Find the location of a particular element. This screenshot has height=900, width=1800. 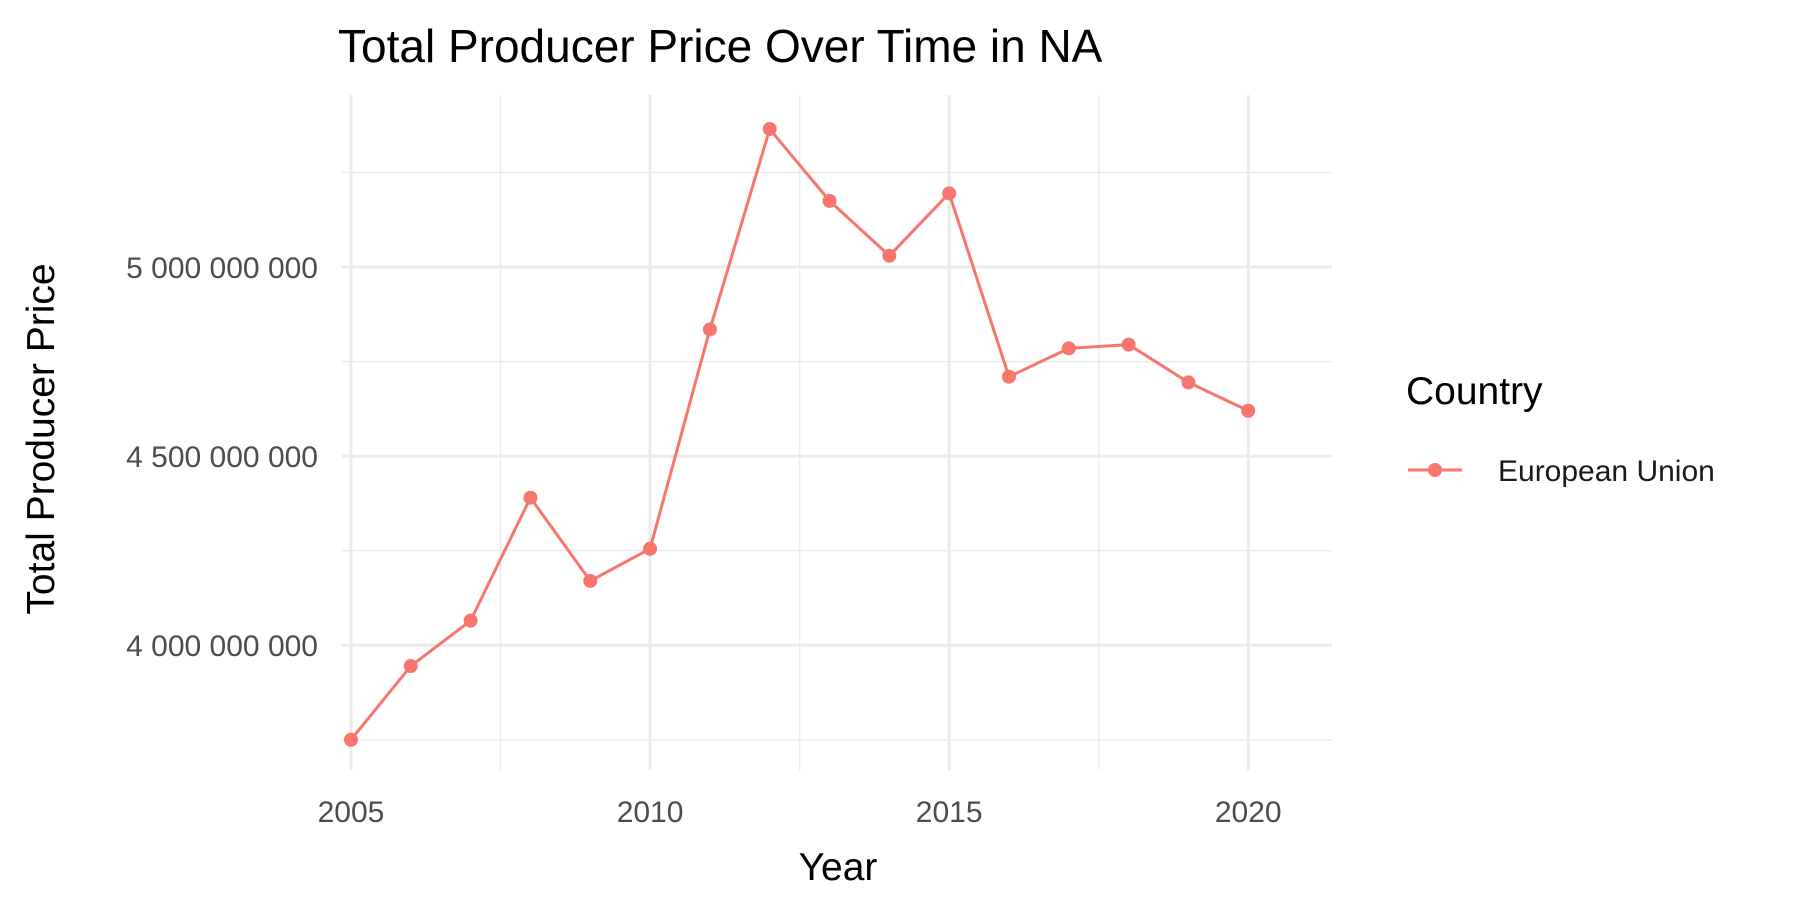

x-tick-label-2005: 2005 is located at coordinates (351, 812).